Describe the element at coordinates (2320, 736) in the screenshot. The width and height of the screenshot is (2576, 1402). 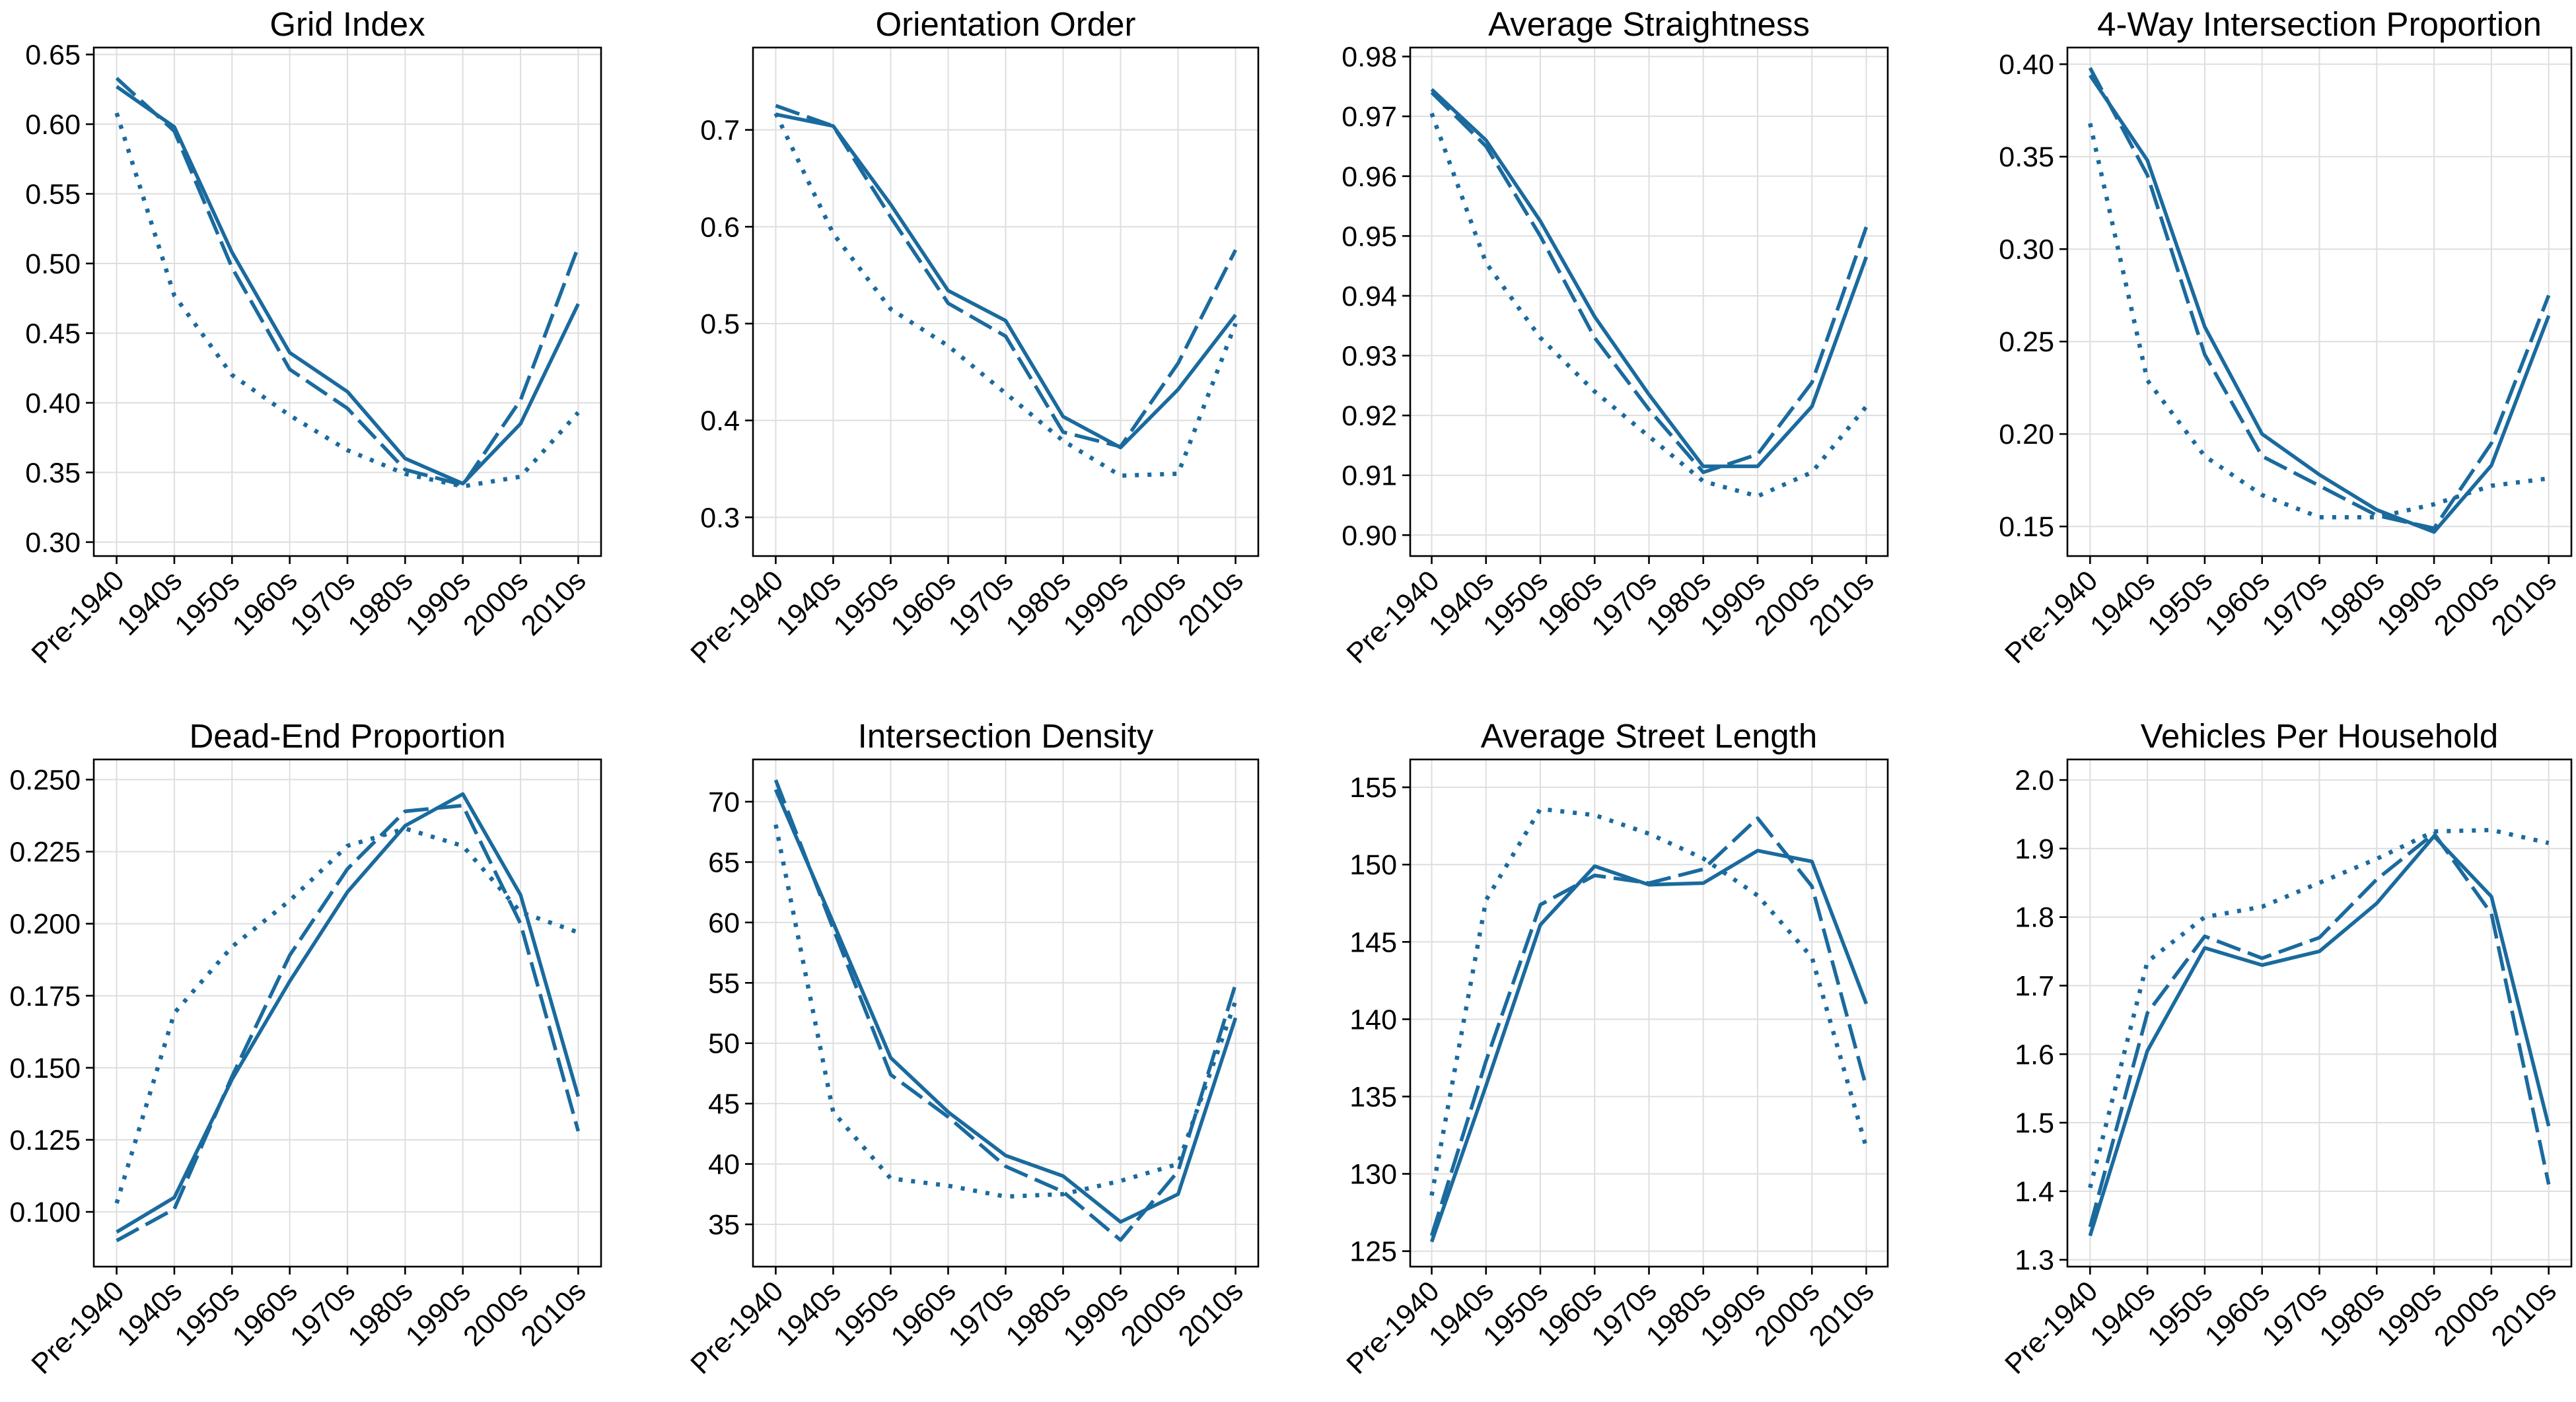
I see `chart-title: Vehicles Per Household` at that location.